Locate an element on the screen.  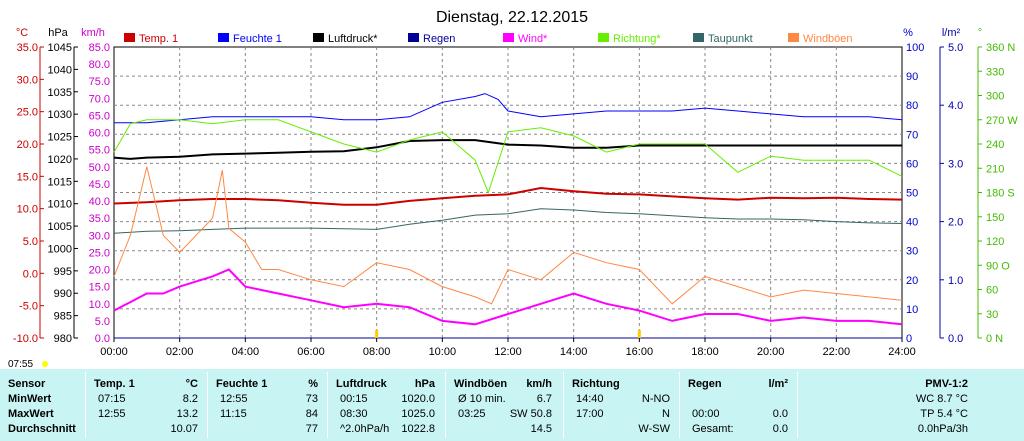
tick-label-wind: 10.0 is located at coordinates (99, 305).